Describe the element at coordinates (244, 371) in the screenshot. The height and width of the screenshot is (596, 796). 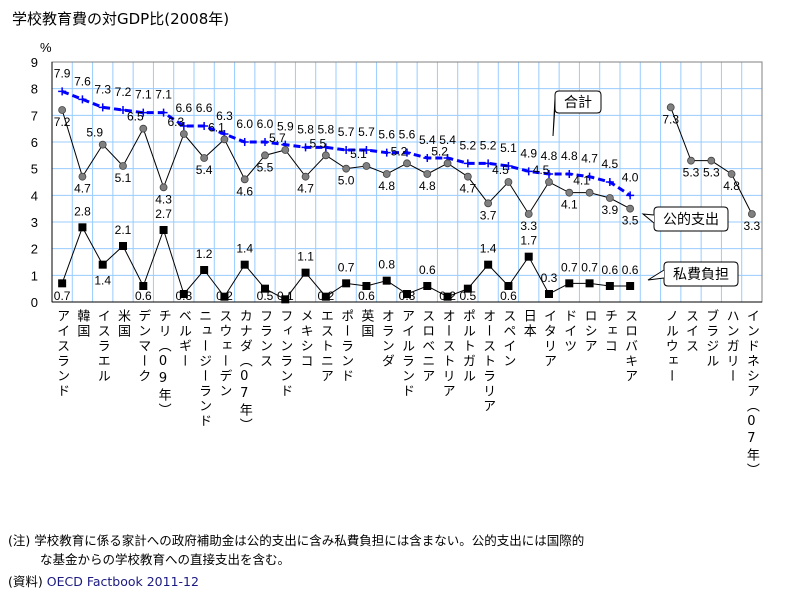
I see `x-category-label: カナダ（07年）` at that location.